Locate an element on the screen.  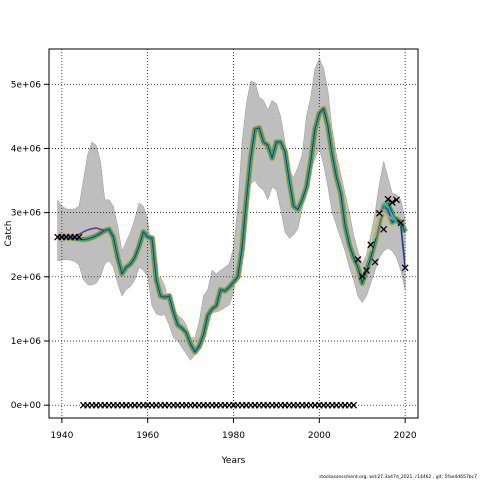
zero-marker-2008-stroke-b is located at coordinates (354, 405).